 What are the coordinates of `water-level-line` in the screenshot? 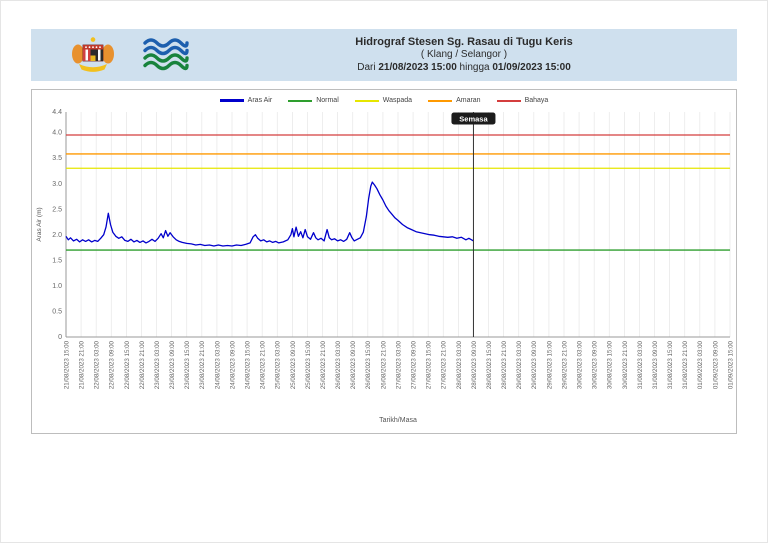 It's located at (269, 214).